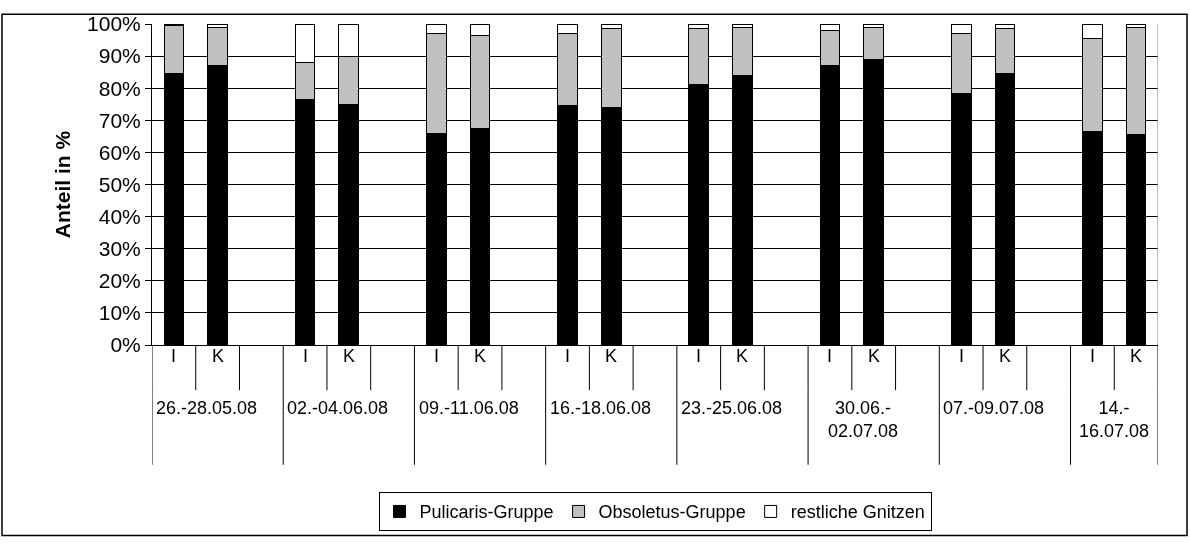  I want to click on y-tick-label: 20%, so click(119, 281).